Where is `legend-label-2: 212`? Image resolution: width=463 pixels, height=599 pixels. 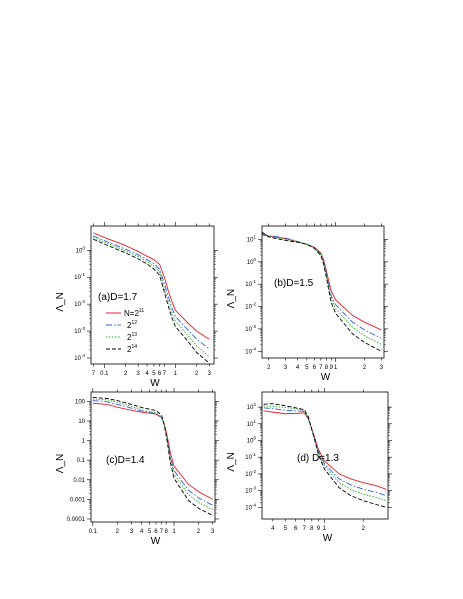
legend-label-2: 212 is located at coordinates (132, 325).